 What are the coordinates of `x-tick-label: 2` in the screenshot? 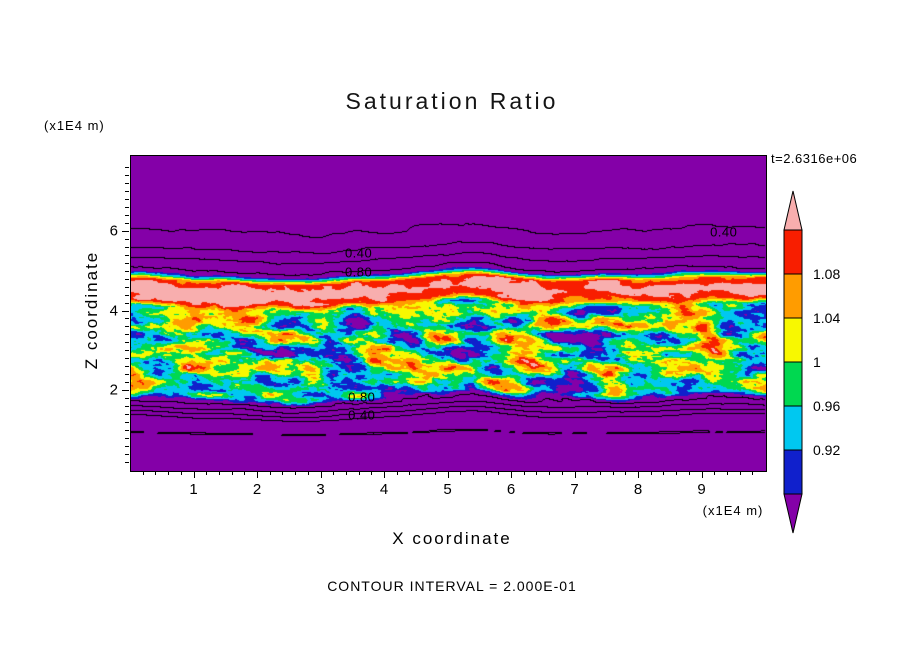 It's located at (257, 489).